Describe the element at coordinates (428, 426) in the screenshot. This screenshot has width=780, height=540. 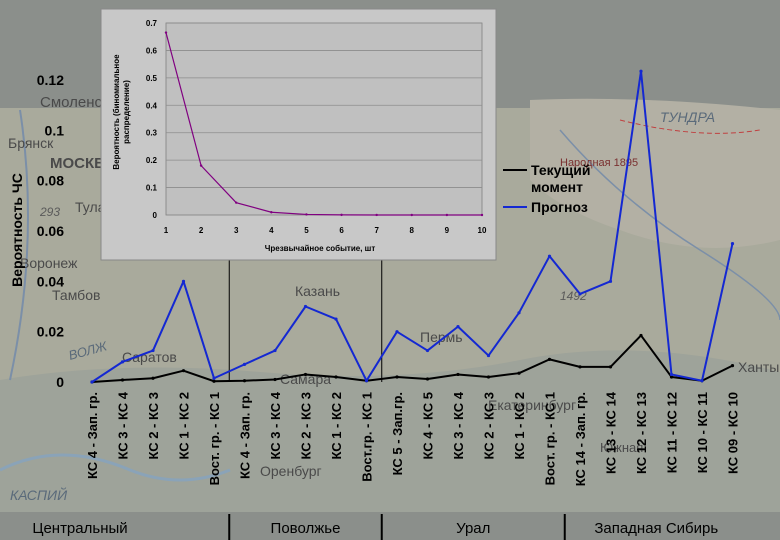
I see `x-tick-label: КС 4 - КС 5` at that location.